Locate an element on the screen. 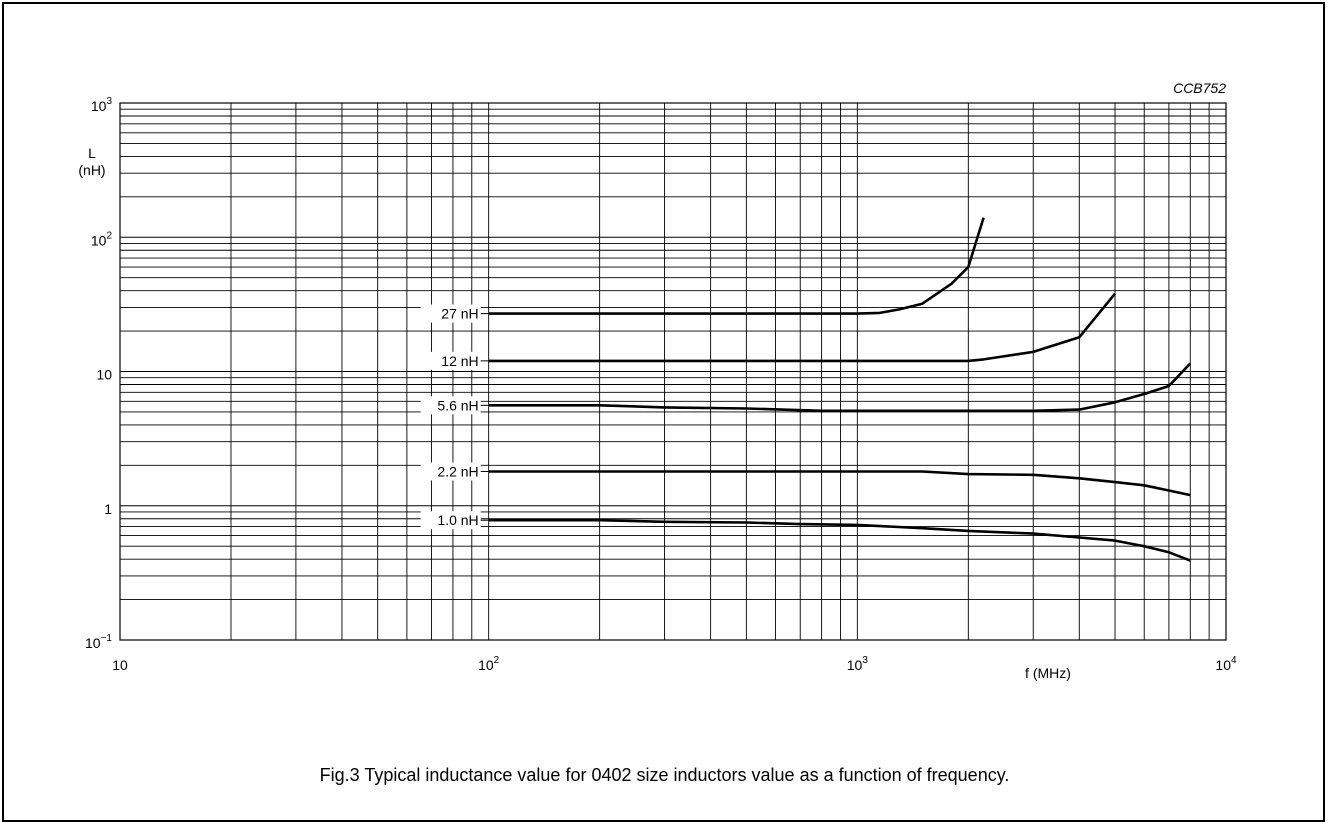  series-label-4: 1.0 nH is located at coordinates (457, 520).